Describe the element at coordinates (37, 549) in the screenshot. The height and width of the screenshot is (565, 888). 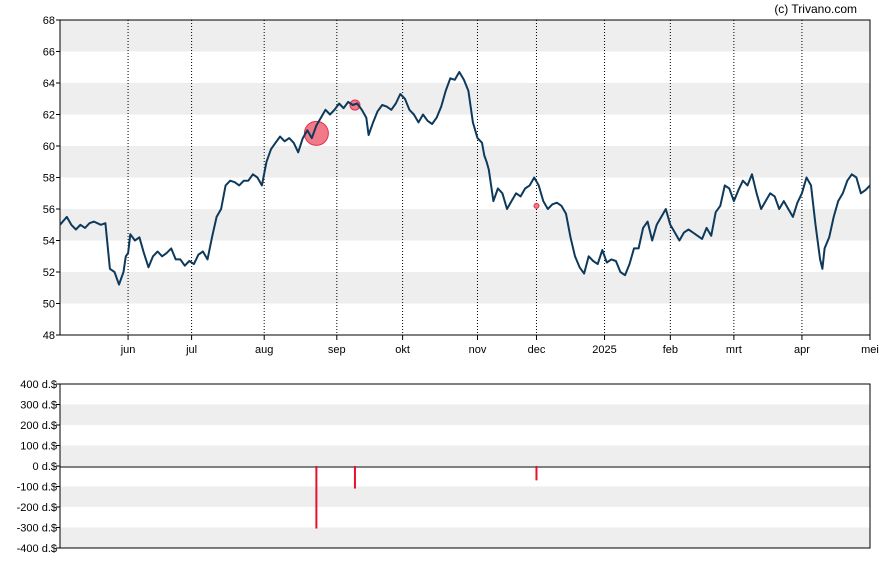
I see `y-tick-label: -400 d.$` at that location.